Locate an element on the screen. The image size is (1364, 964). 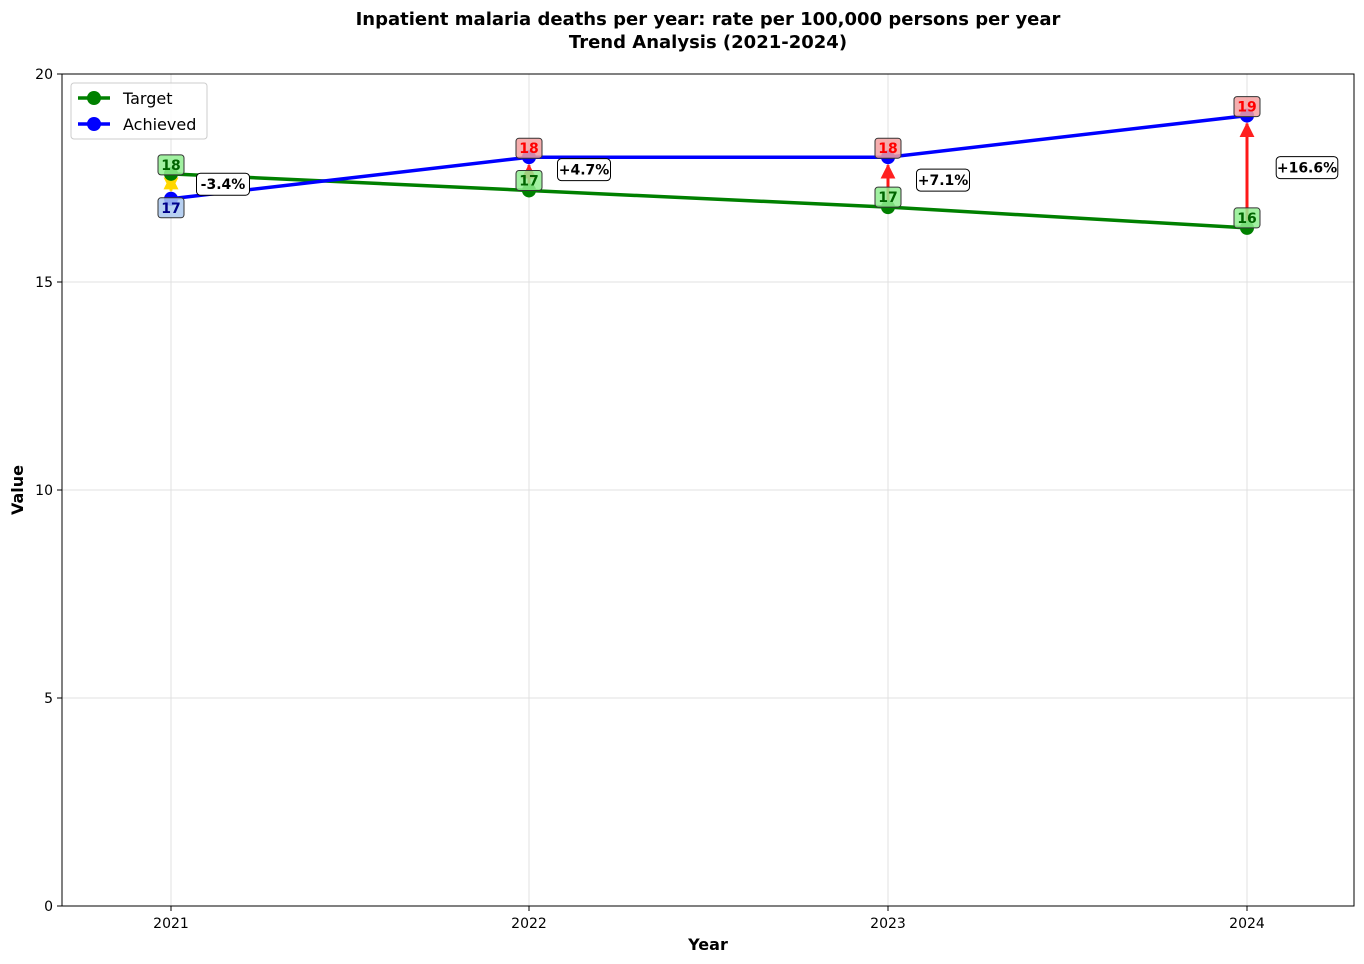
target-value-label-text: 18 is located at coordinates (170, 166).